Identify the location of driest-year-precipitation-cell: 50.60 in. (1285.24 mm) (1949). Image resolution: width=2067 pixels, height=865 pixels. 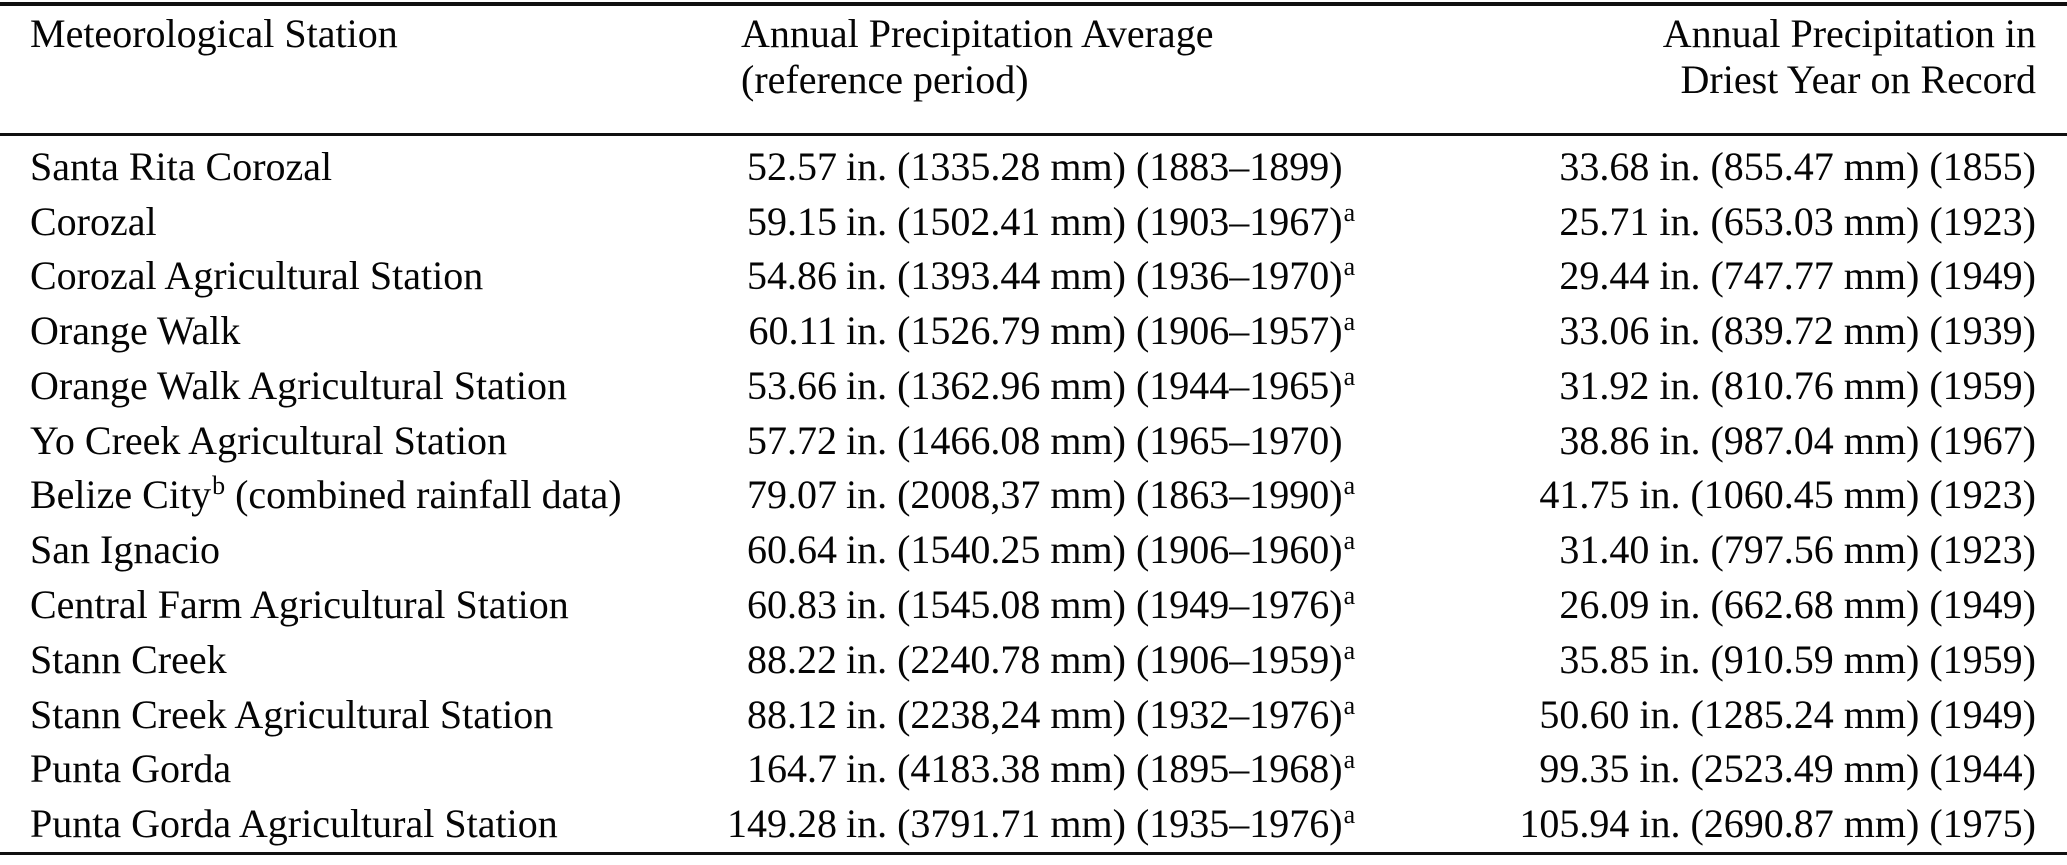
(1787, 714).